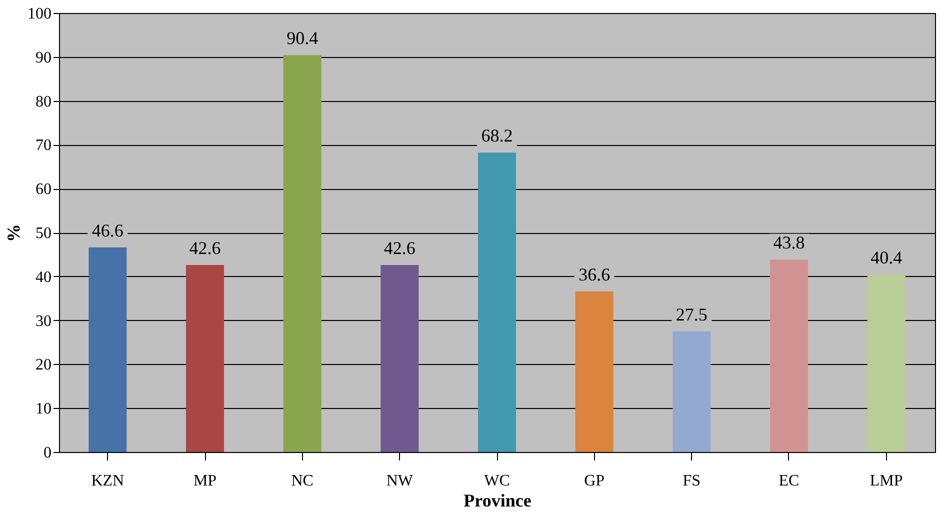  I want to click on y-tick-label: 0, so click(48, 453).